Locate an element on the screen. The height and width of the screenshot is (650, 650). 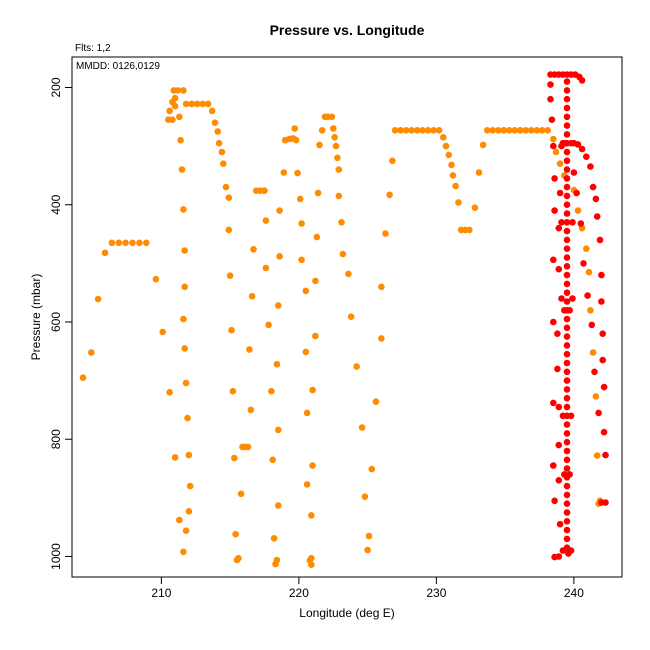
y-tick-label-800: 800 is located at coordinates (56, 439).